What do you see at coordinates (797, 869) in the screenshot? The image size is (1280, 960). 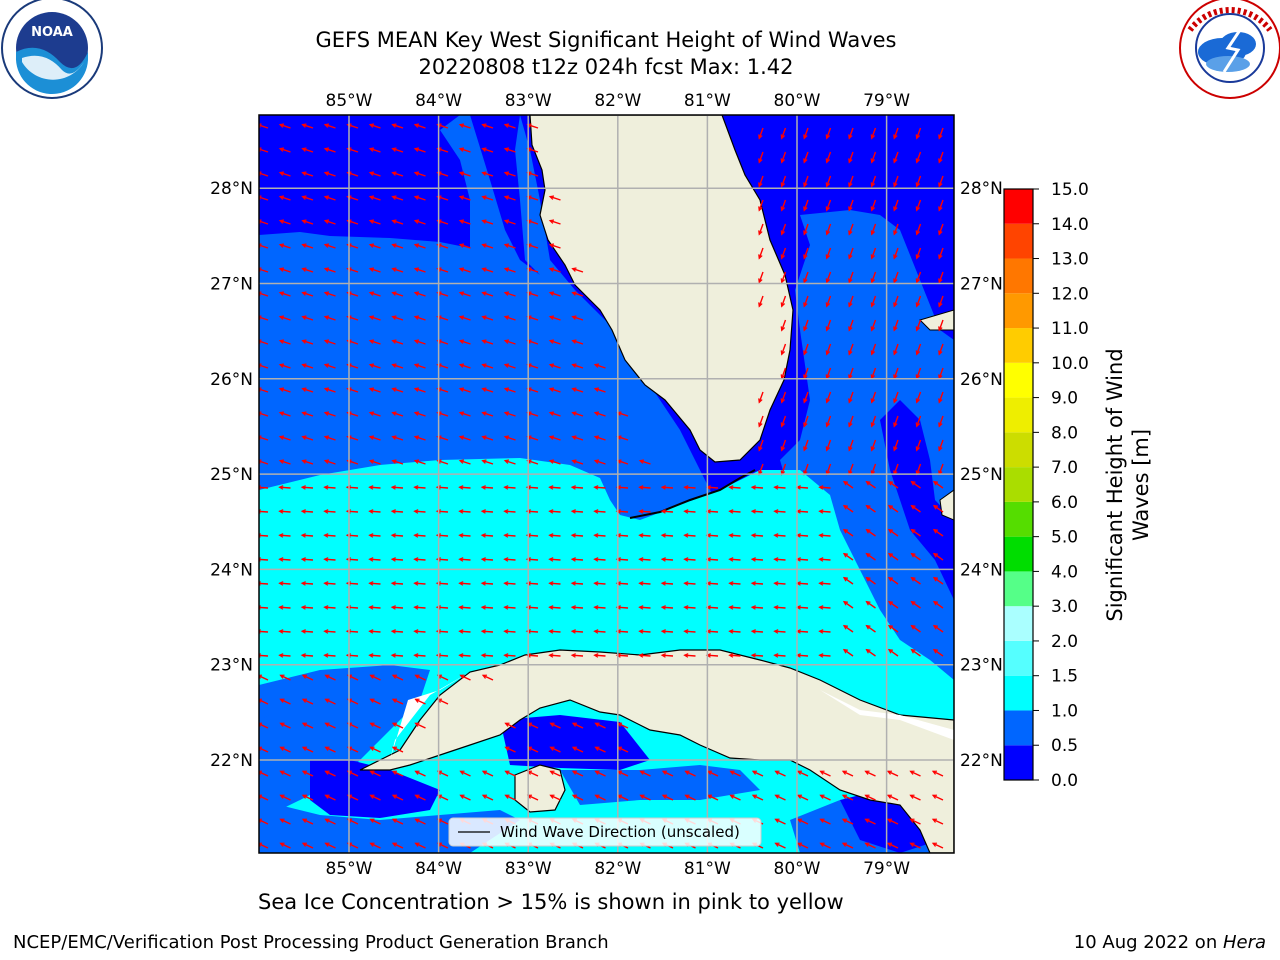 I see `lon-tick-bottom: 80°W` at bounding box center [797, 869].